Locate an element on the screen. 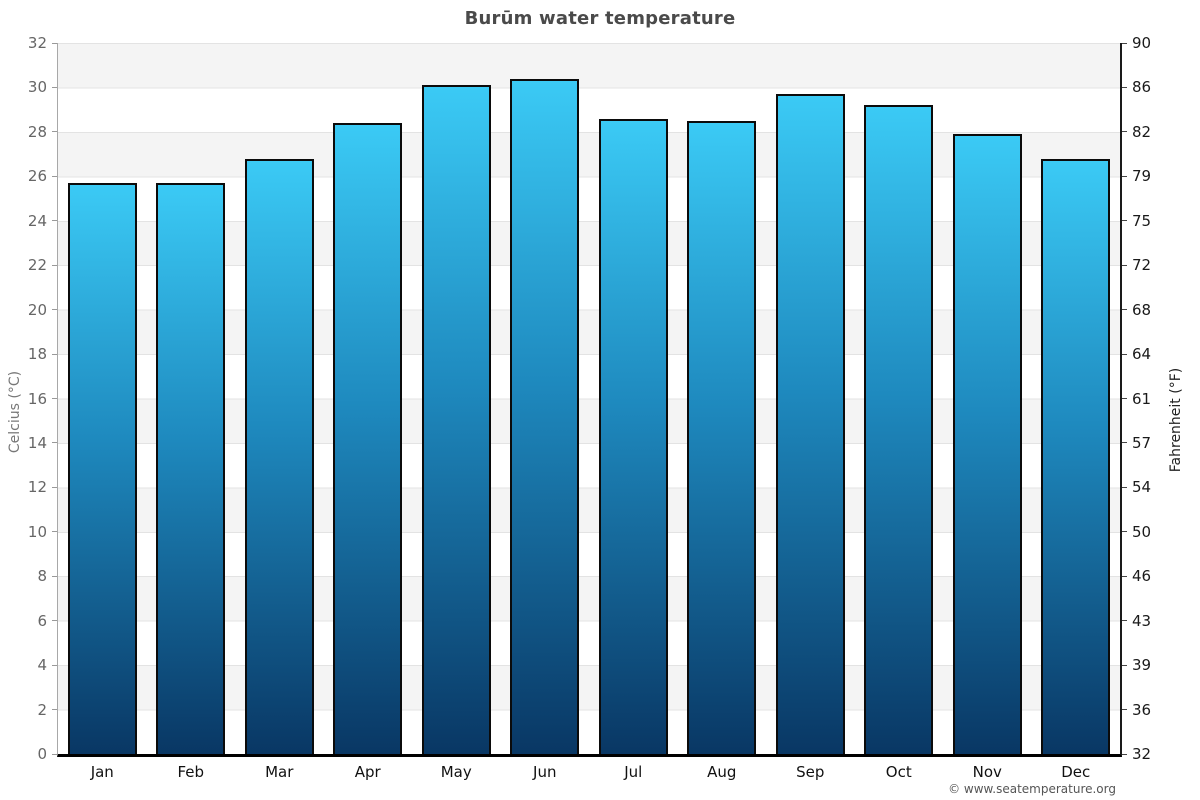 The image size is (1200, 800). y-tick-label: 14 is located at coordinates (37, 442).